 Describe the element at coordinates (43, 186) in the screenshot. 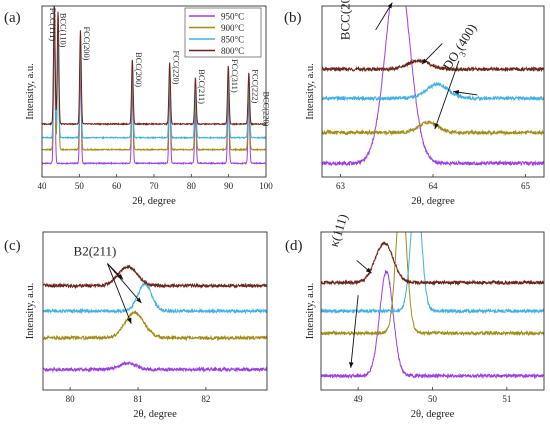

I see `x-tick-label: 40` at that location.